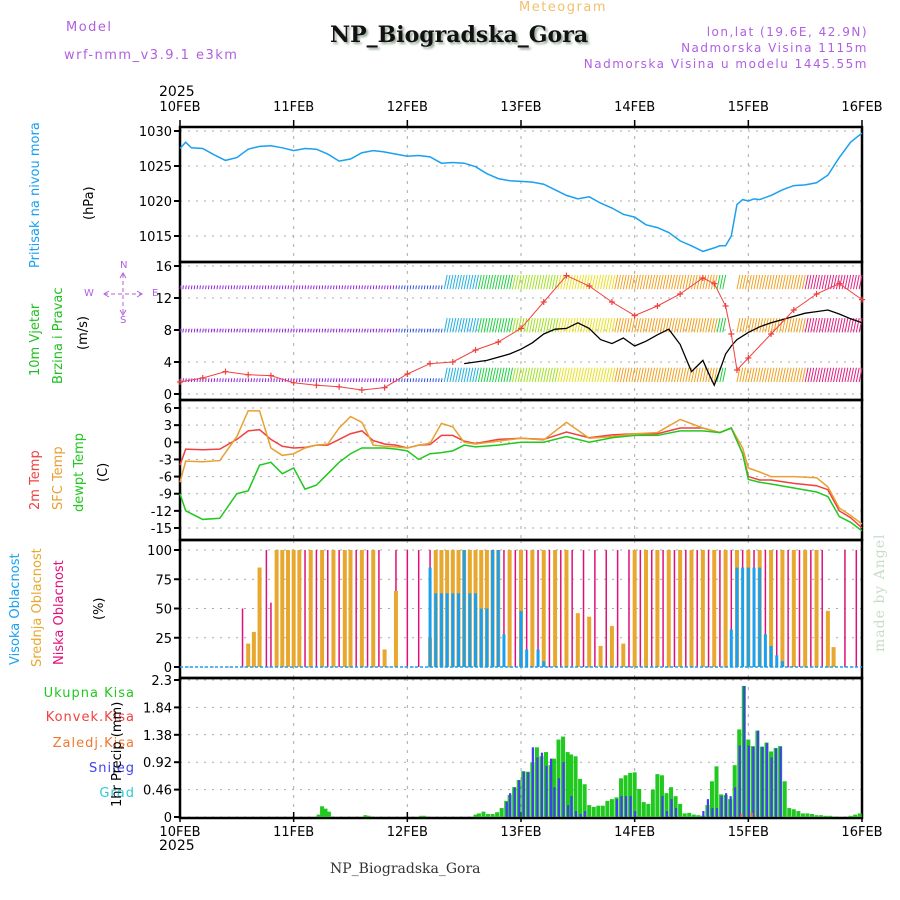  What do you see at coordinates (168, 409) in the screenshot?
I see `y-tick-label: 6` at bounding box center [168, 409].